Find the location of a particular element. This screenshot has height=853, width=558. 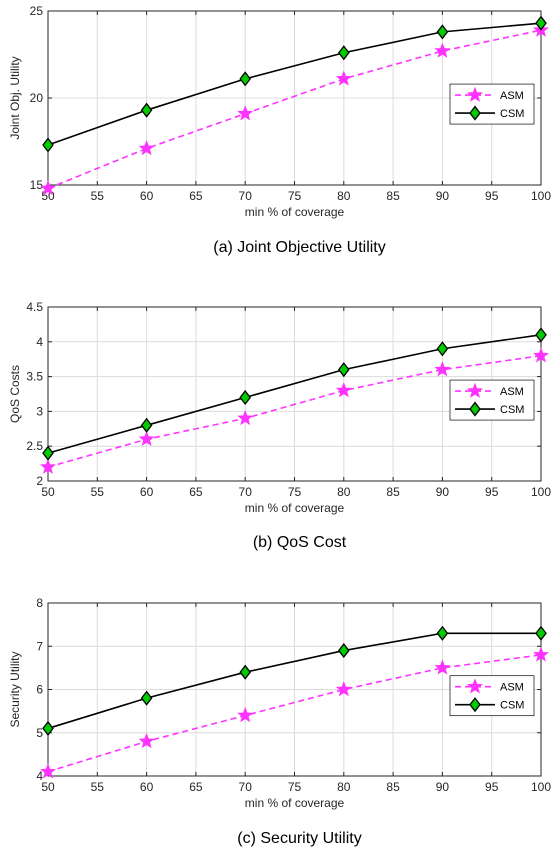

y-tick-label: 7 is located at coordinates (39, 646).